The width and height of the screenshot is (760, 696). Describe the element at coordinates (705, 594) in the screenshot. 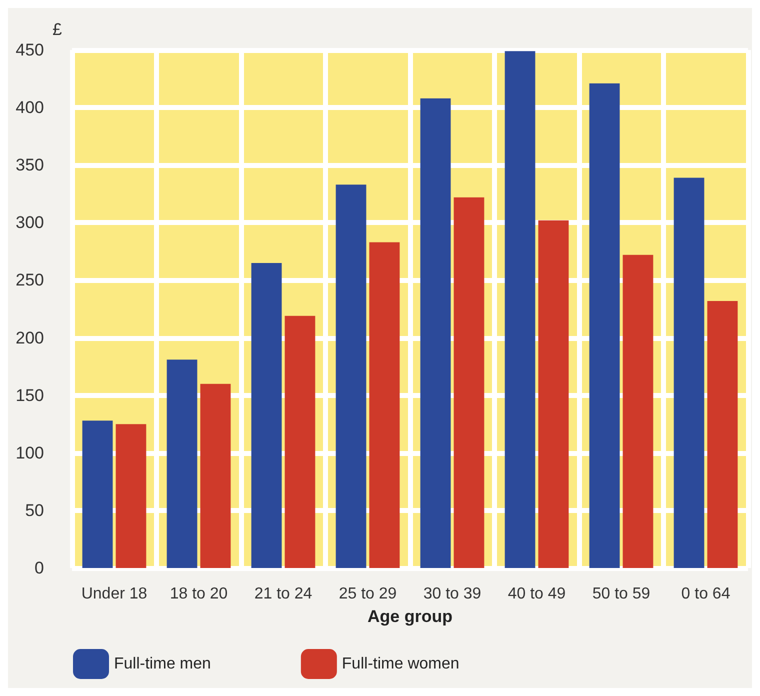

I see `x-tick-label: 0 to 64` at that location.